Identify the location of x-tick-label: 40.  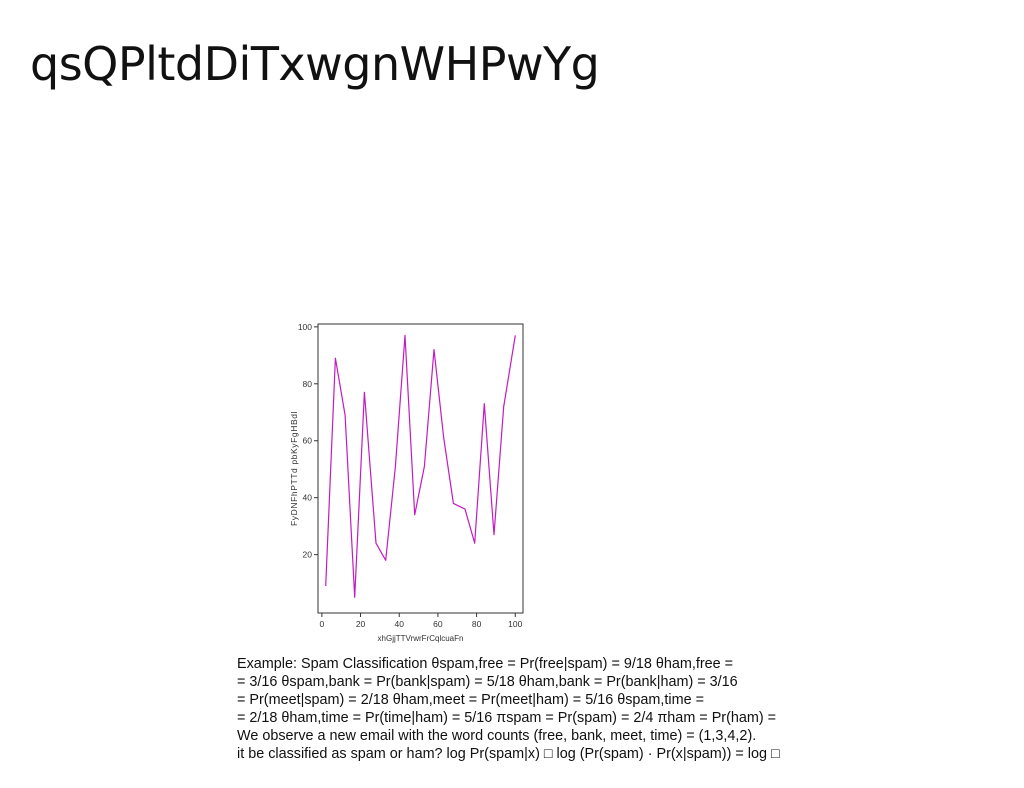
(399, 624).